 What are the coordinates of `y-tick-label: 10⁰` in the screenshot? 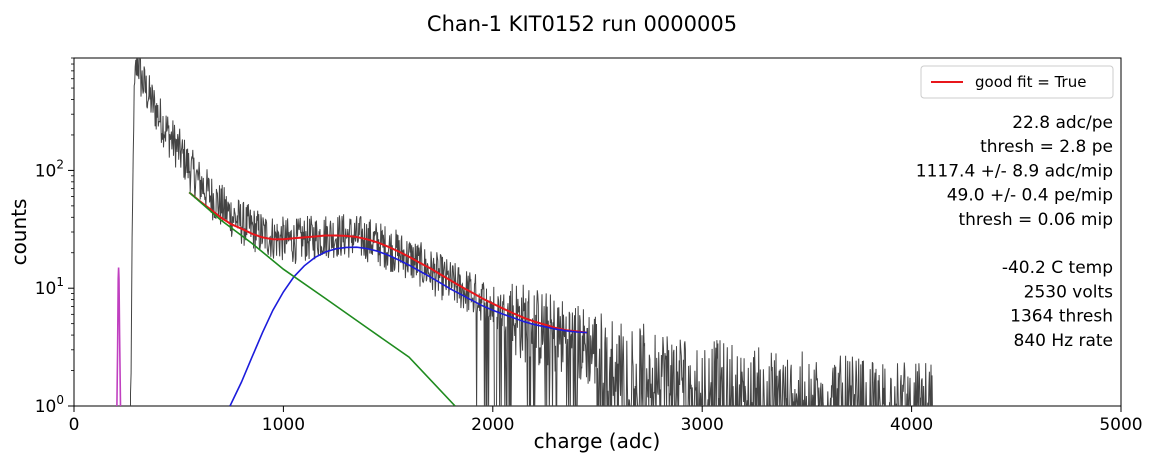 It's located at (49, 405).